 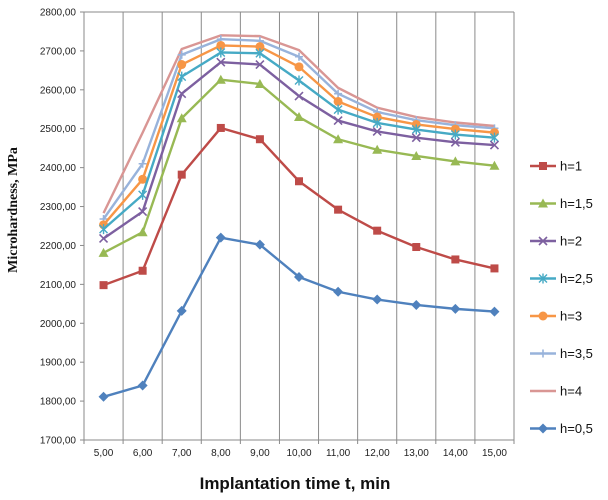 What do you see at coordinates (58, 168) in the screenshot?
I see `y-tick-label: 2400,00` at bounding box center [58, 168].